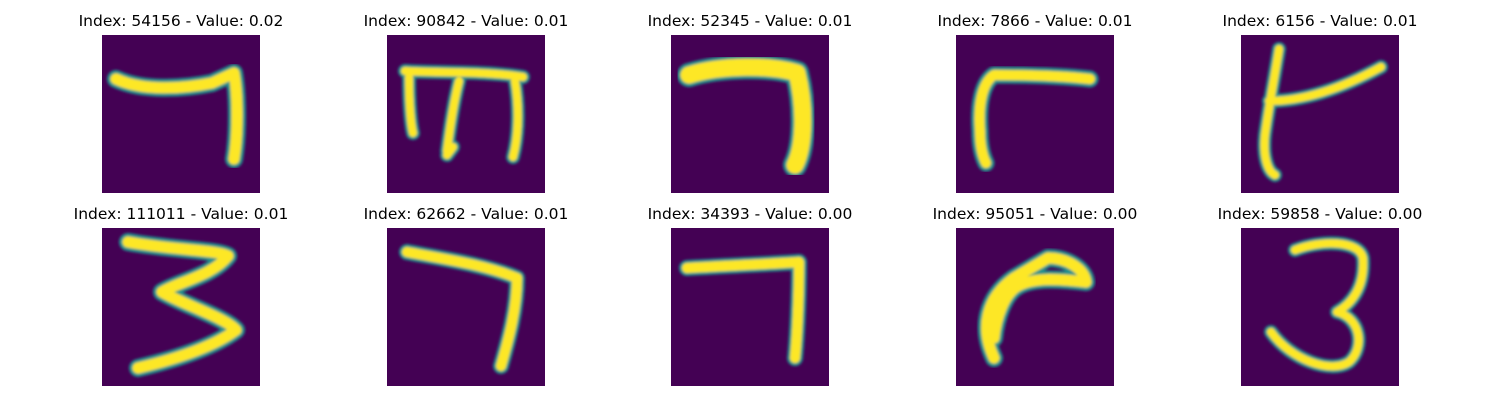 The height and width of the screenshot is (400, 1500). Describe the element at coordinates (750, 214) in the screenshot. I see `panel-title: Index: 34393 - Value: 0.00` at that location.